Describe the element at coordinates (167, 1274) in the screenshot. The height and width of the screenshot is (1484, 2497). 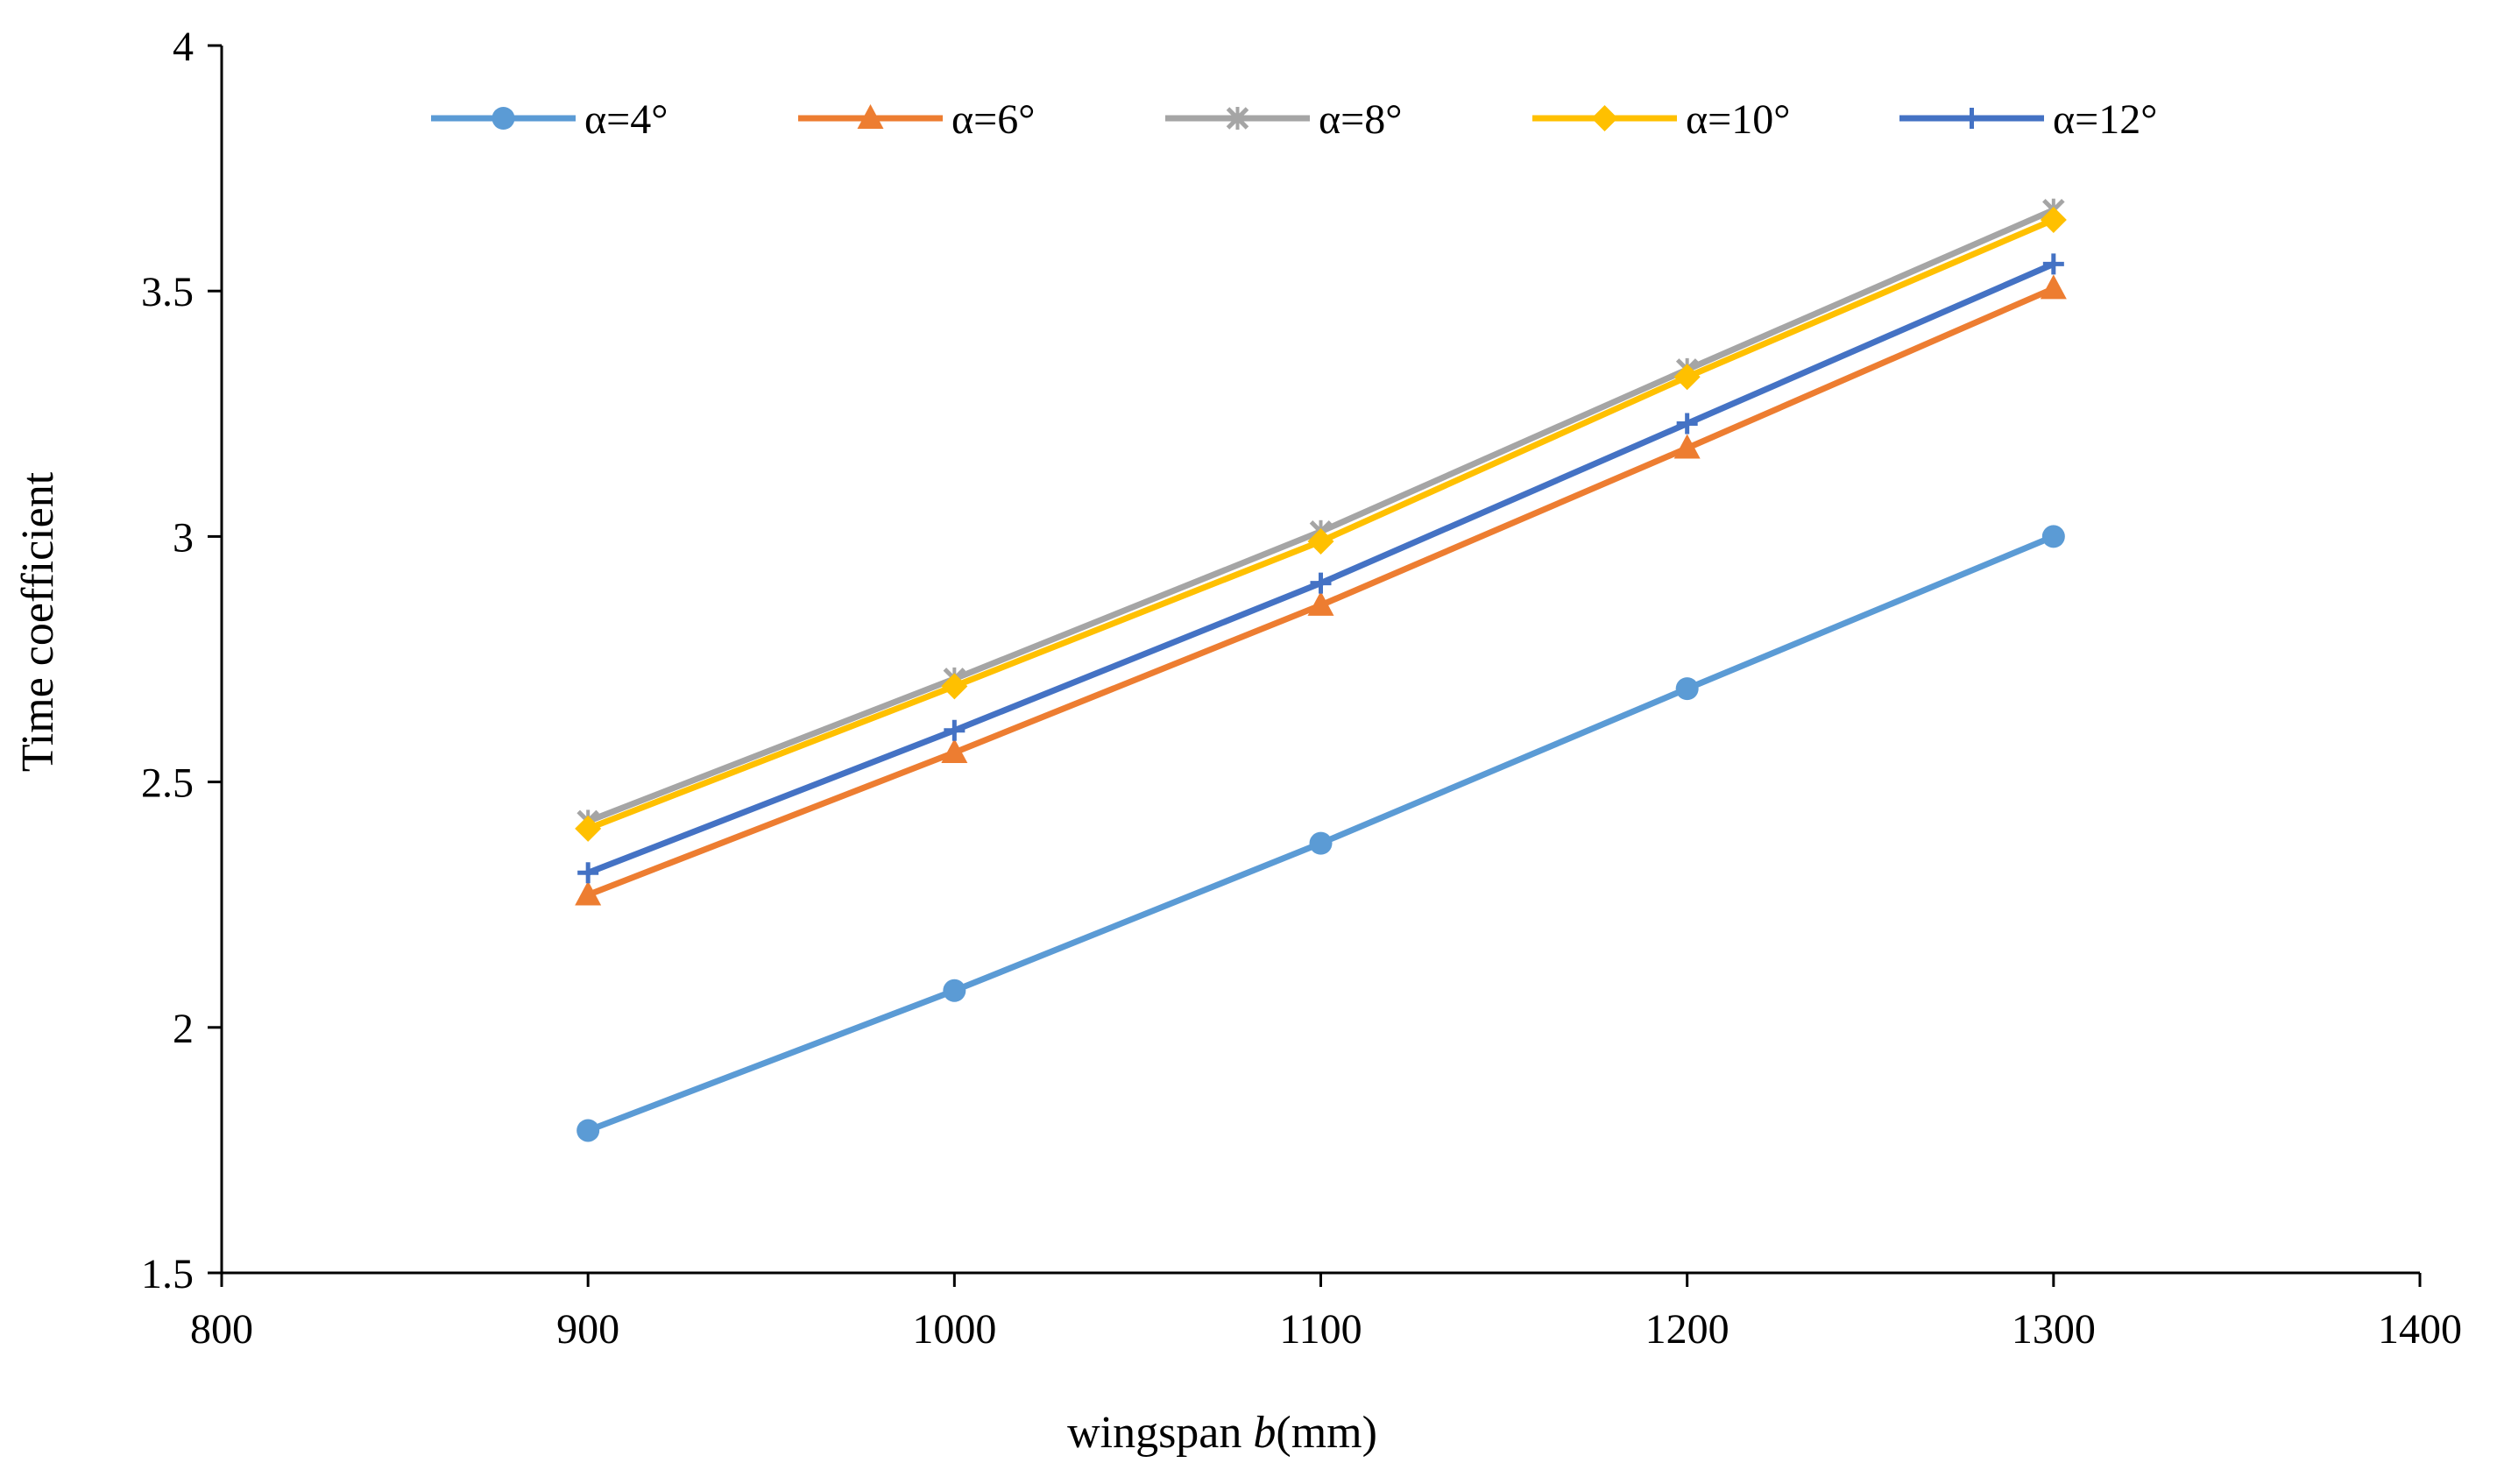
I see `y-tick-label: 1.5` at that location.